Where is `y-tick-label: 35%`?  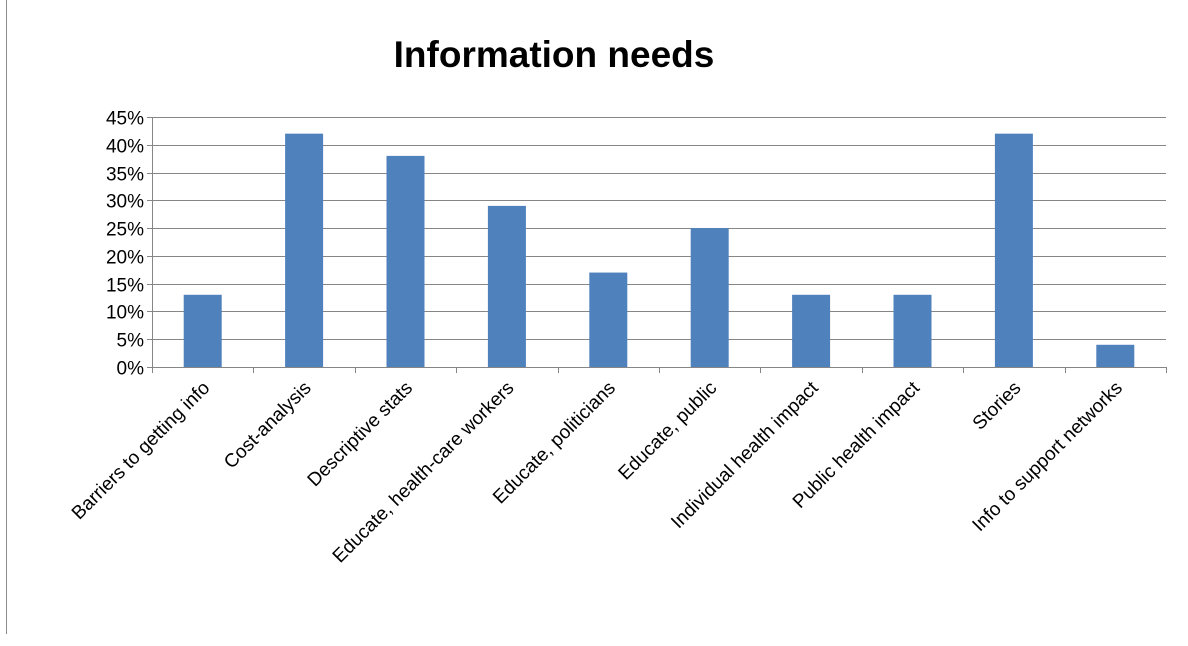
y-tick-label: 35% is located at coordinates (125, 175).